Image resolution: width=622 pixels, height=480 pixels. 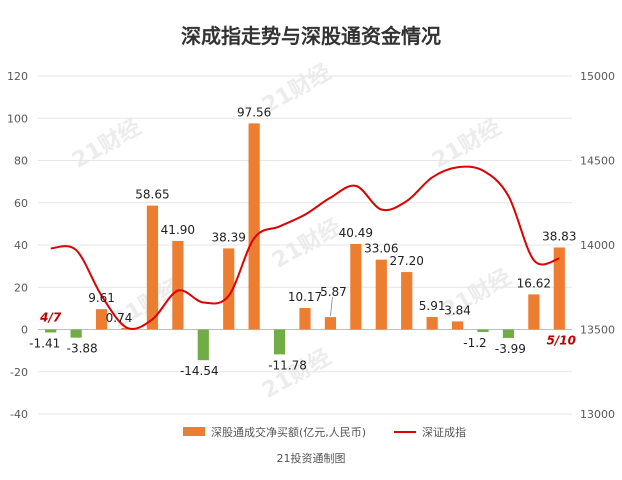 What do you see at coordinates (82, 349) in the screenshot?
I see `bar-value-label: -3.88` at bounding box center [82, 349].